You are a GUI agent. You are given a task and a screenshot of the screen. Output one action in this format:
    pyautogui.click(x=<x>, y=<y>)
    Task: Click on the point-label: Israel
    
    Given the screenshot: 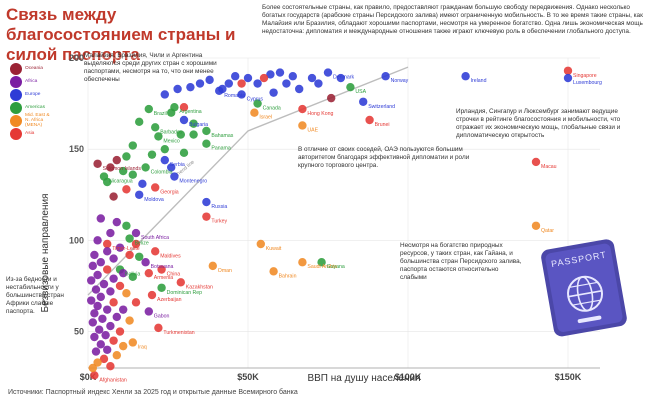 What is the action you would take?
    pyautogui.click(x=265, y=118)
    